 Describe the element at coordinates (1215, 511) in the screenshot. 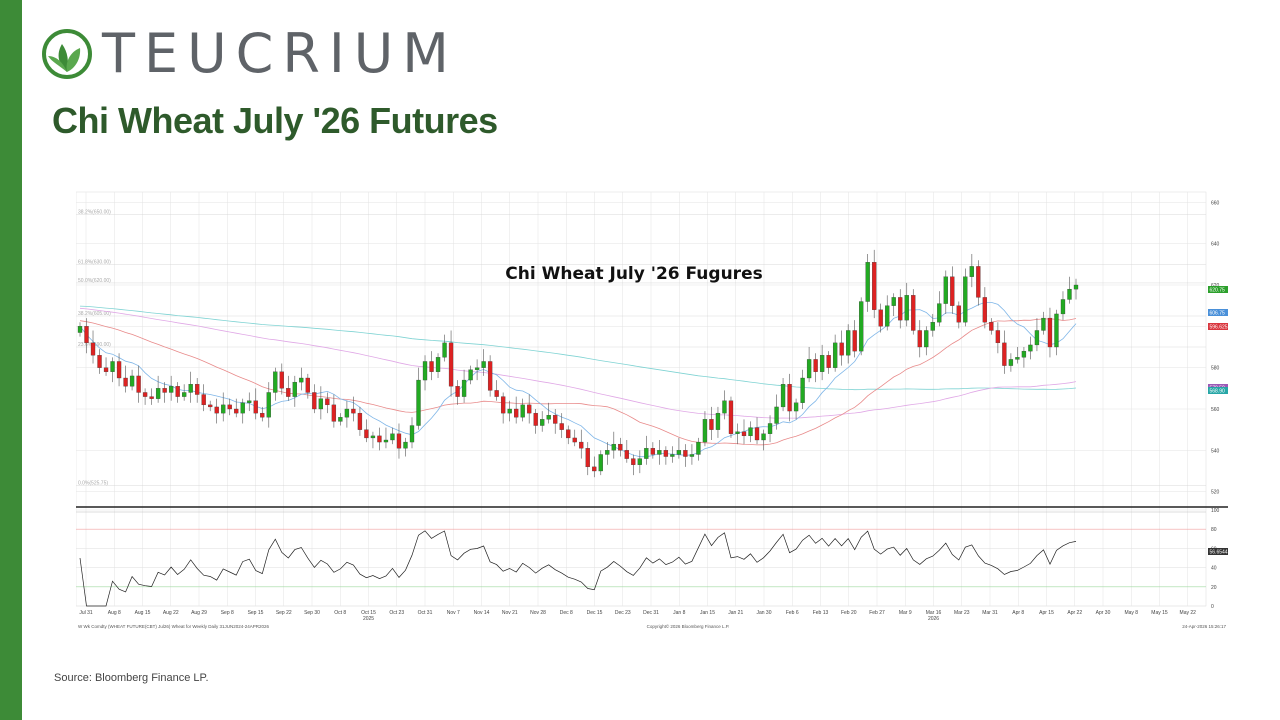

I see `oscillator-tick-label: 100` at that location.